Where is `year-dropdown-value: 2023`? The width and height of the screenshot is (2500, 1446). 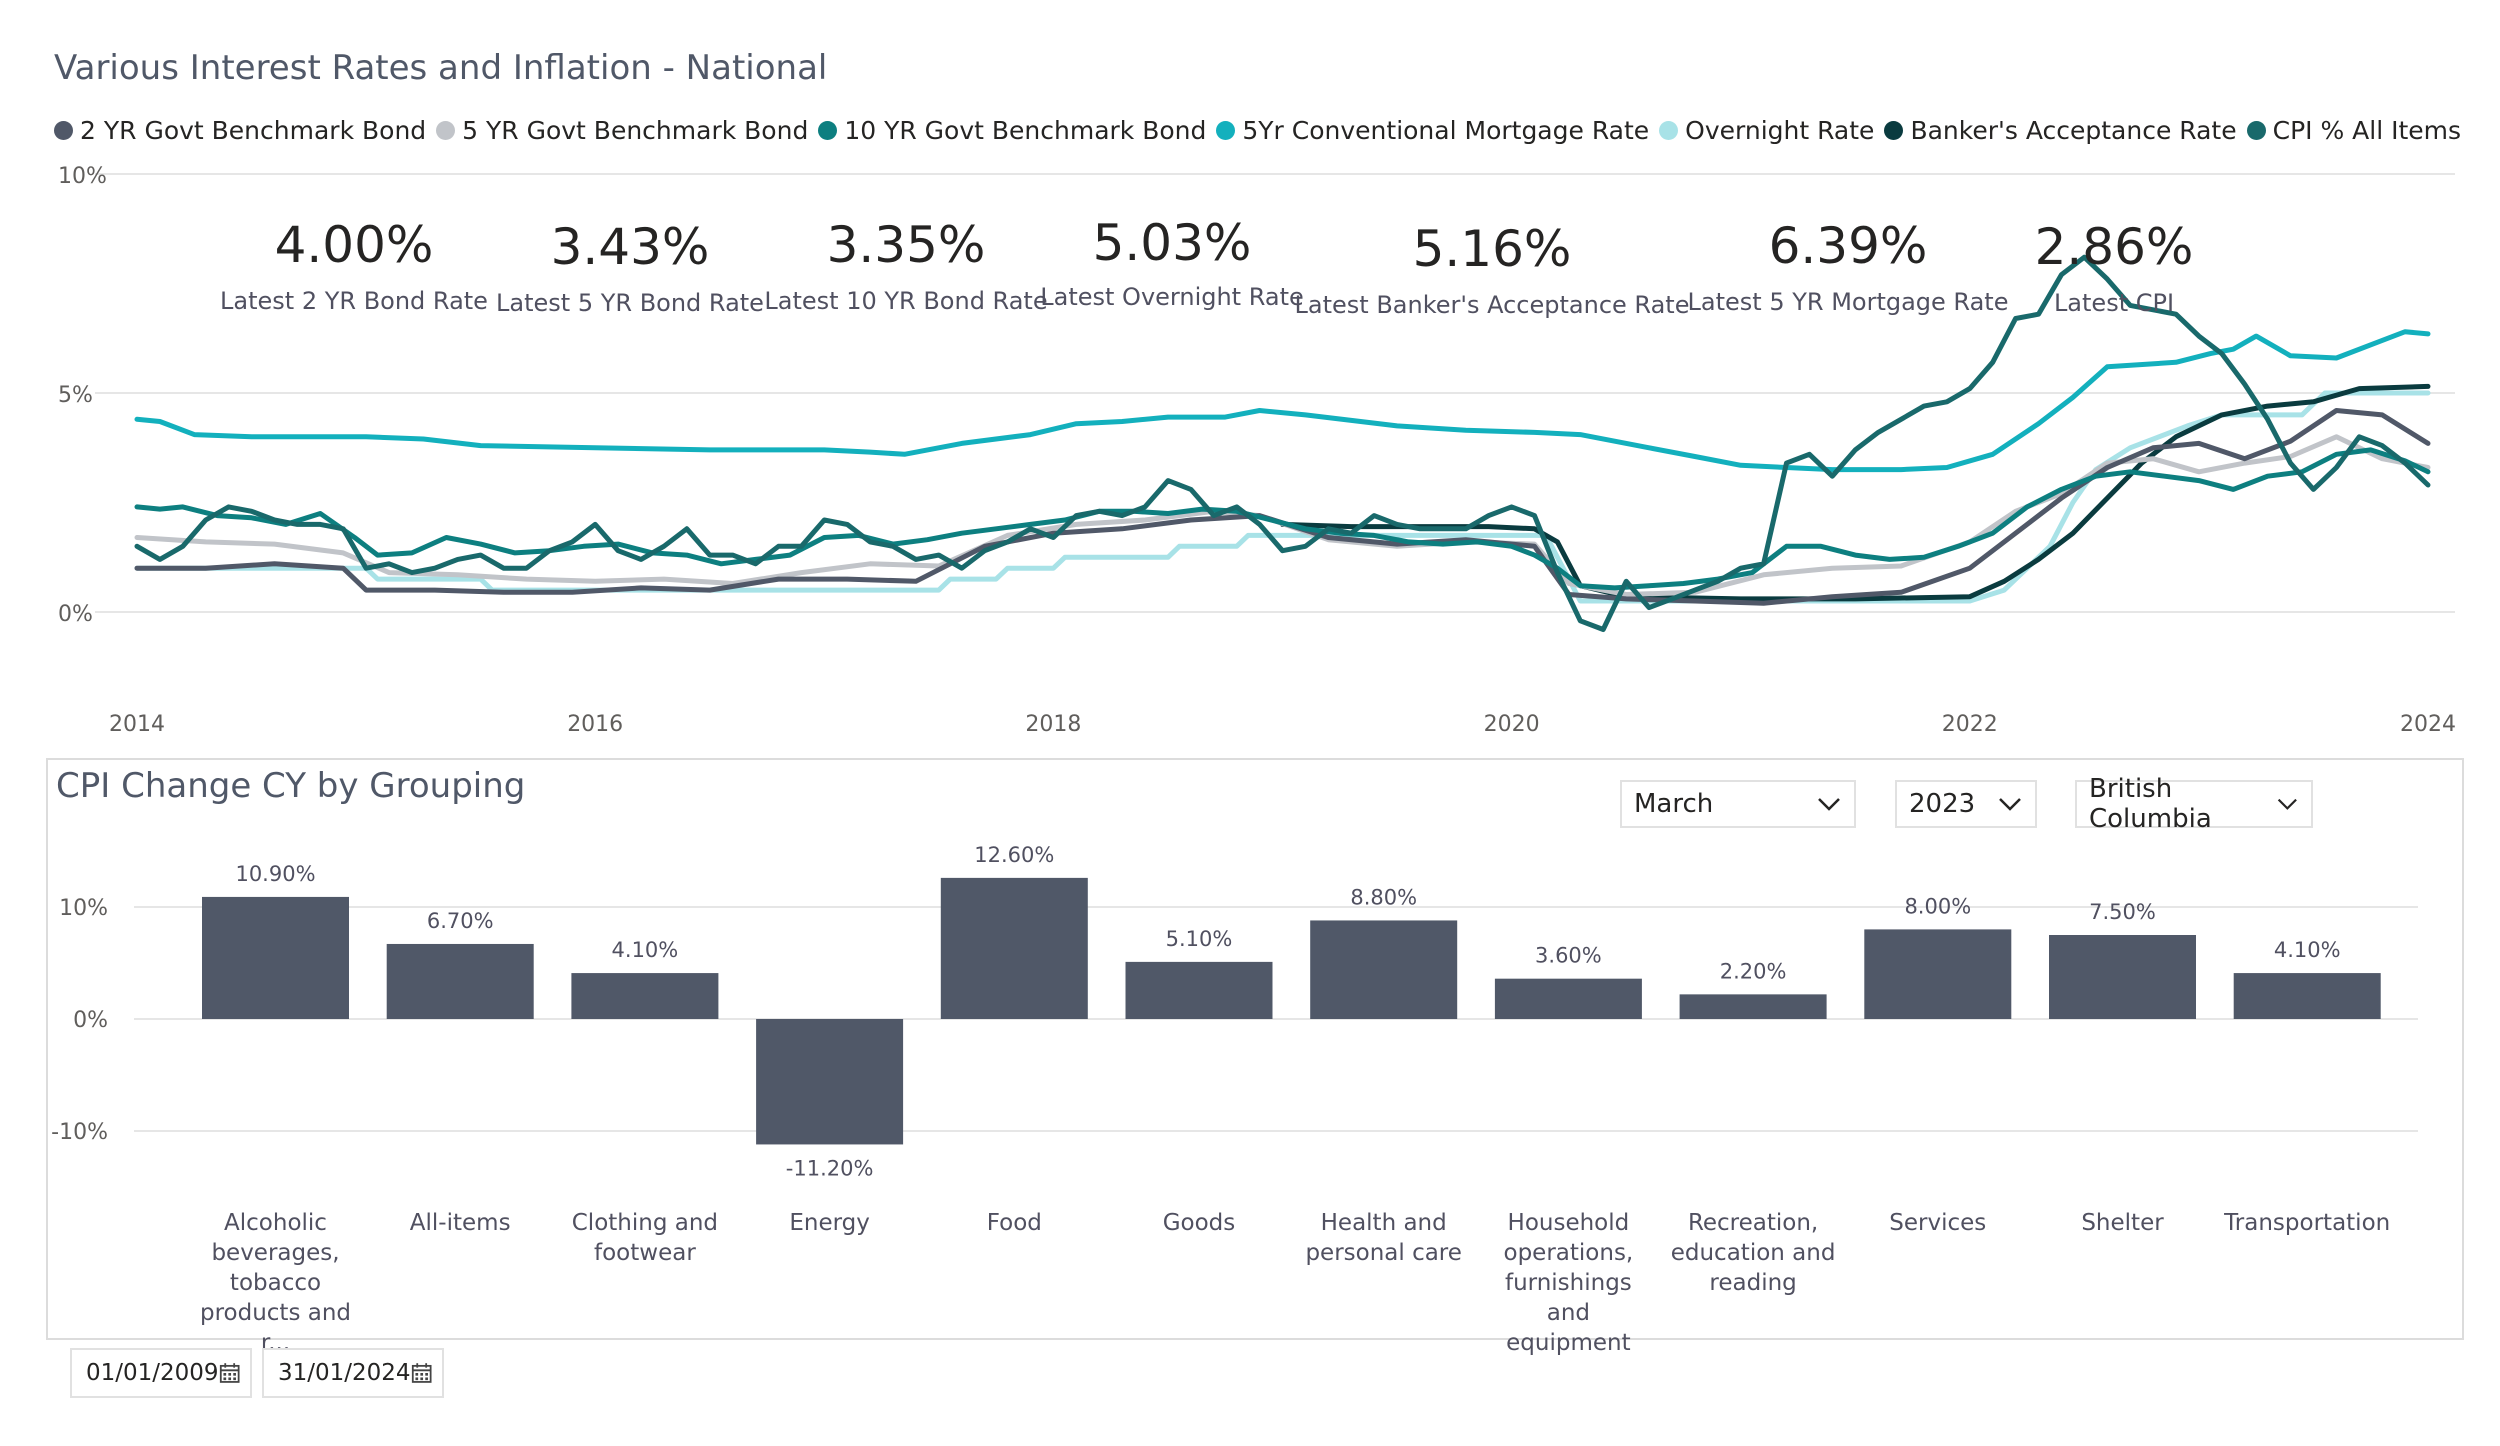
year-dropdown-value: 2023 is located at coordinates (1942, 804).